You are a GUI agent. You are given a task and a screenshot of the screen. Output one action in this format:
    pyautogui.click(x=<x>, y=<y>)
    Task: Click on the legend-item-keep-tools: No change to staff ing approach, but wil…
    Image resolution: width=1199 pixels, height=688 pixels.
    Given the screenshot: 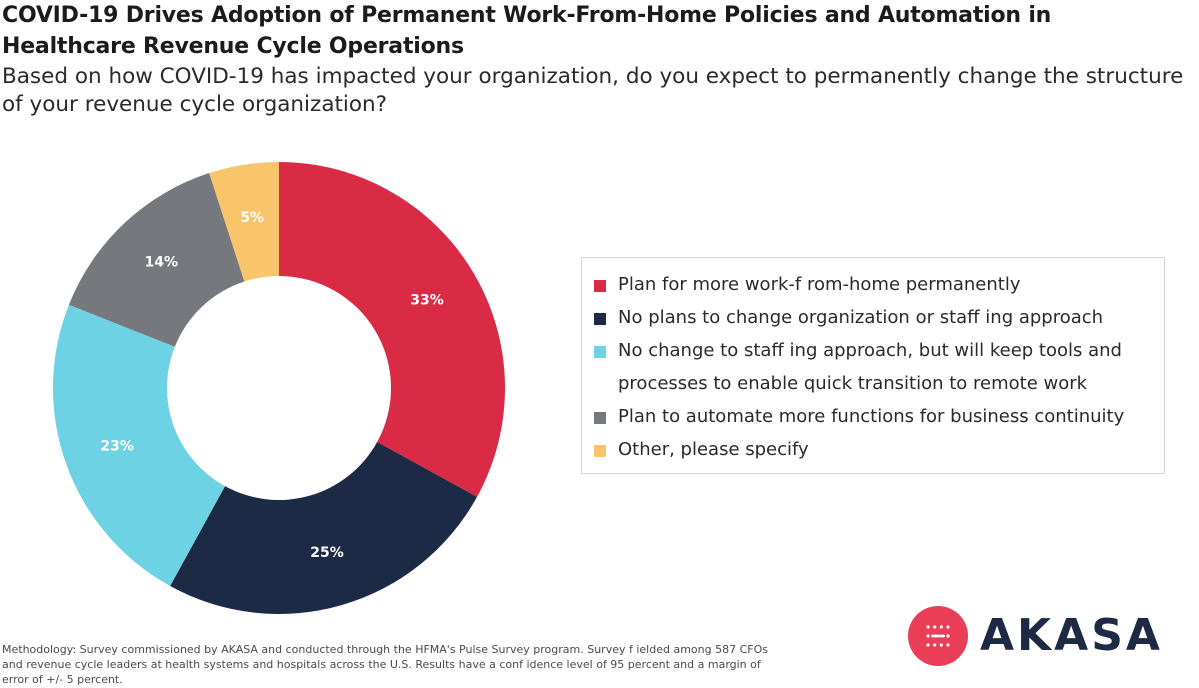 What is the action you would take?
    pyautogui.click(x=873, y=367)
    